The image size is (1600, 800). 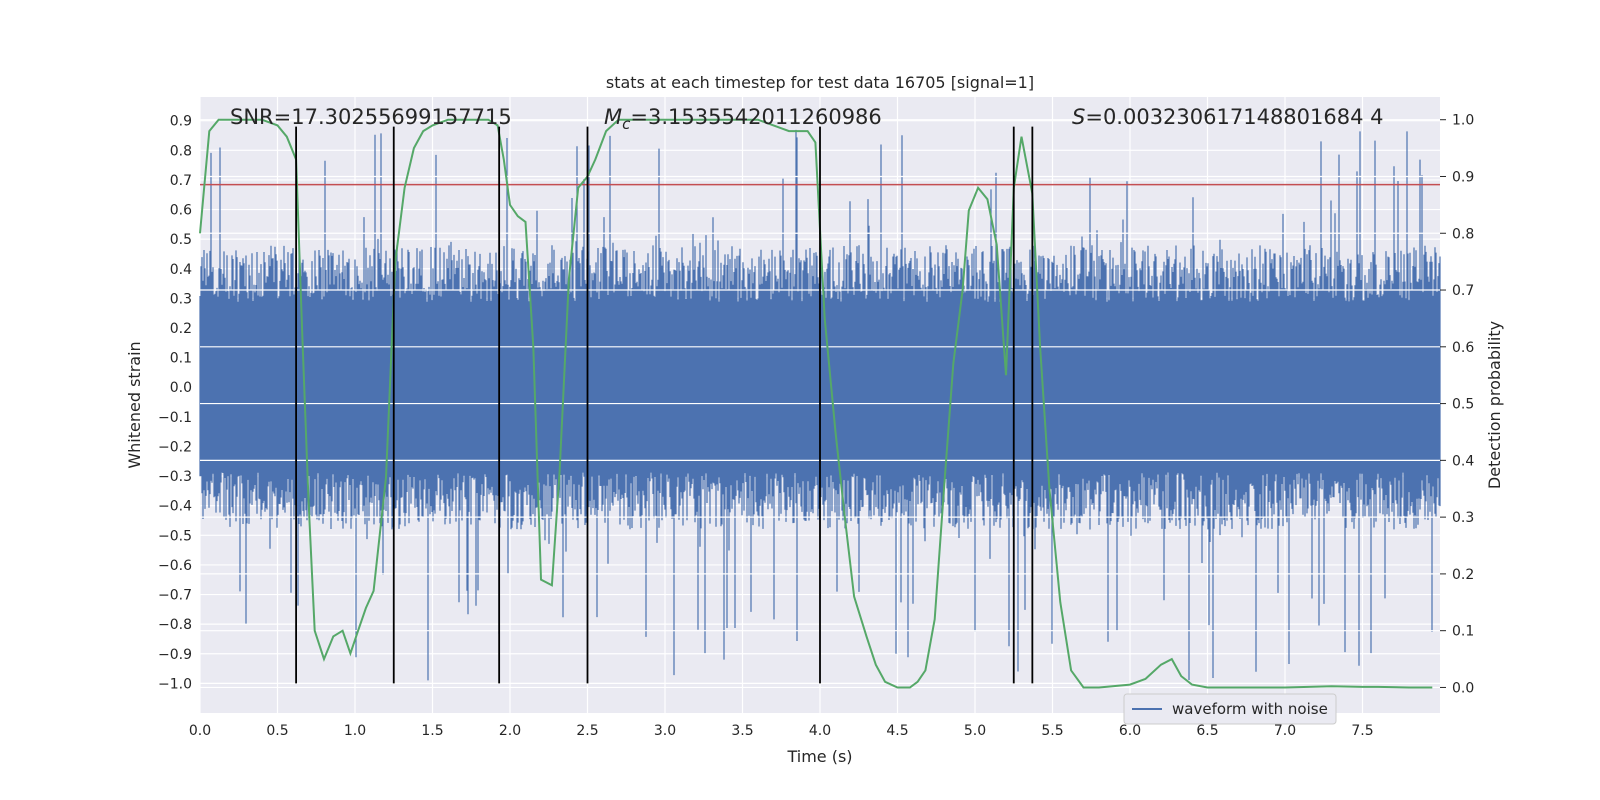 What do you see at coordinates (371, 117) in the screenshot?
I see `snr-annotation: SNR=17.30255699157715` at bounding box center [371, 117].